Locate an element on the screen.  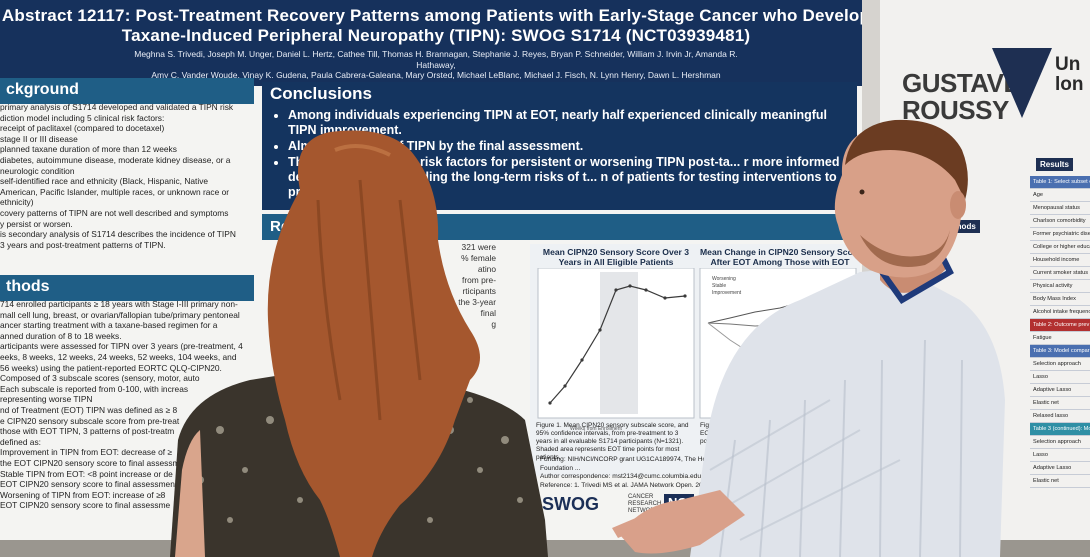
methods-heading: thods is located at coordinates (127, 288).